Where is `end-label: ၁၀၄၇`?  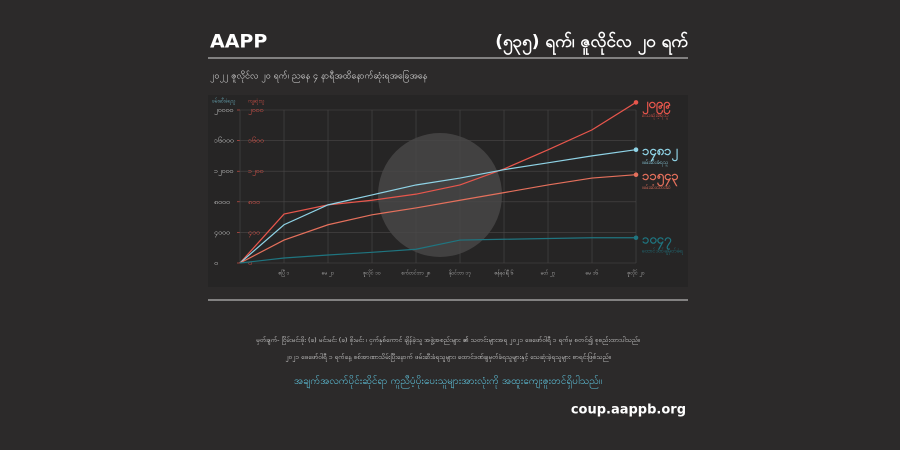
end-label: ၁၀၄၇ is located at coordinates (657, 241).